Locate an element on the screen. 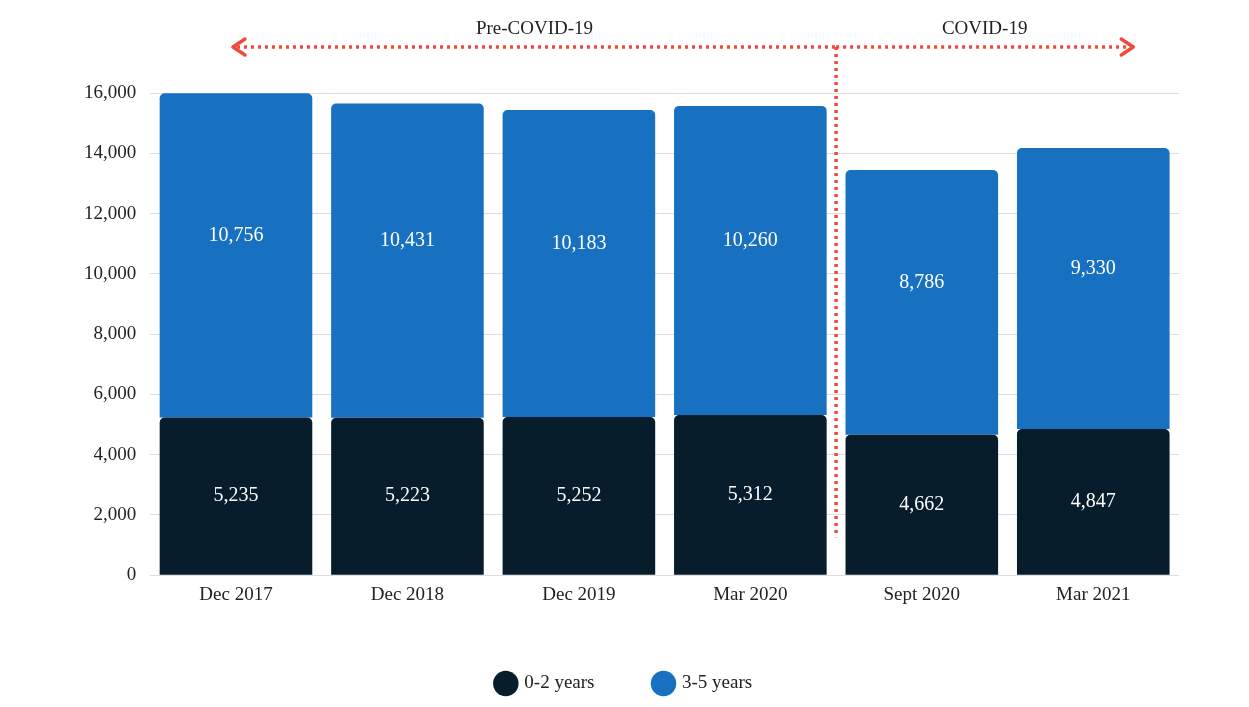  data-label: 5,252 is located at coordinates (579, 494).